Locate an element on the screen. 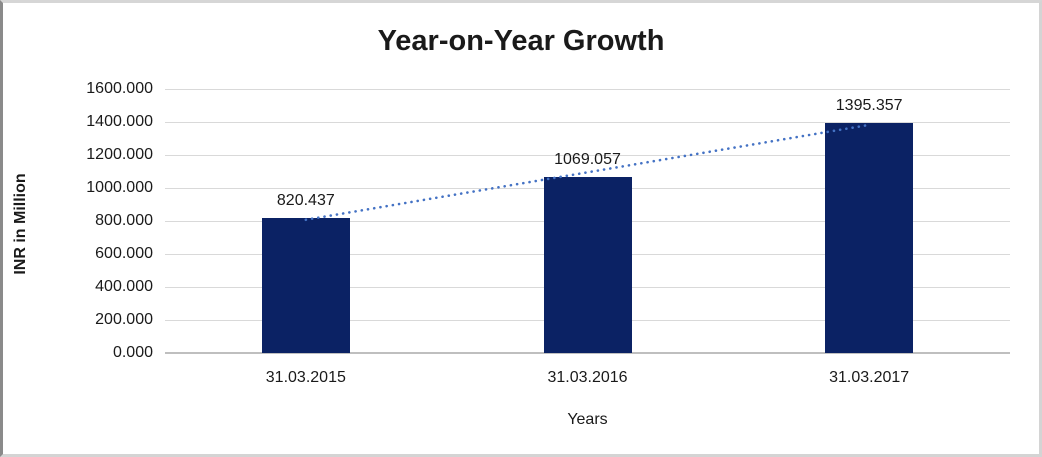  x-axis-title: Years is located at coordinates (587, 419).